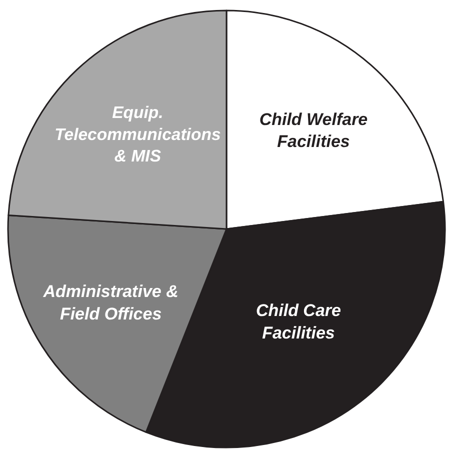  Describe the element at coordinates (110, 303) in the screenshot. I see `slice-label: Administrative & Field Offices` at that location.